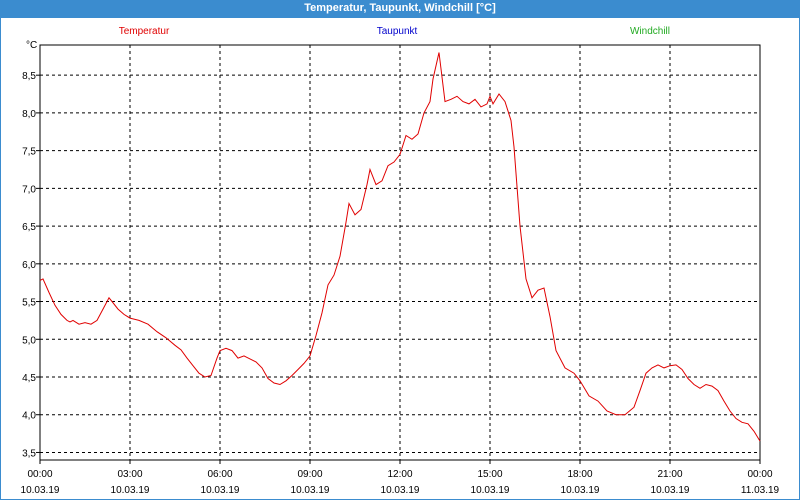 The width and height of the screenshot is (800, 500). What do you see at coordinates (650, 31) in the screenshot?
I see `legend-windchill: Windchill` at bounding box center [650, 31].